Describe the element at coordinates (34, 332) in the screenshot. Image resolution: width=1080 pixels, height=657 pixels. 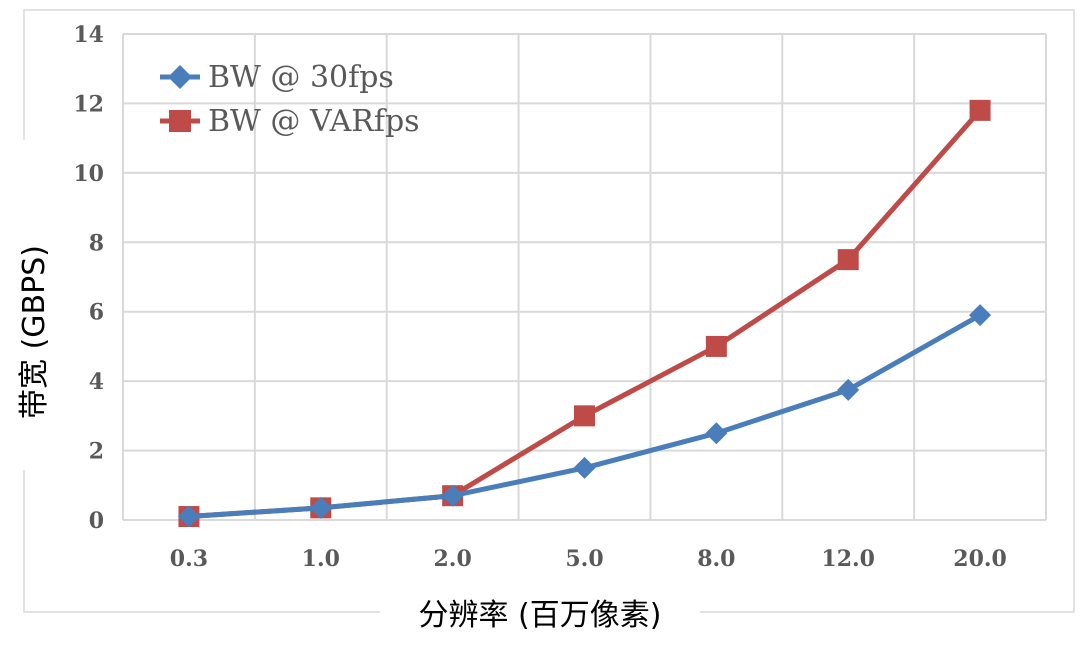
I see `y-axis-title: 带宽 (GBPS)` at that location.